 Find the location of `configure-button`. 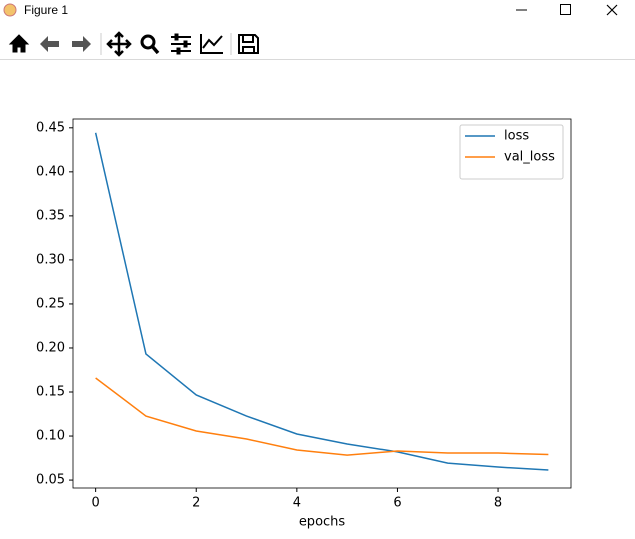

configure-button is located at coordinates (181, 44).